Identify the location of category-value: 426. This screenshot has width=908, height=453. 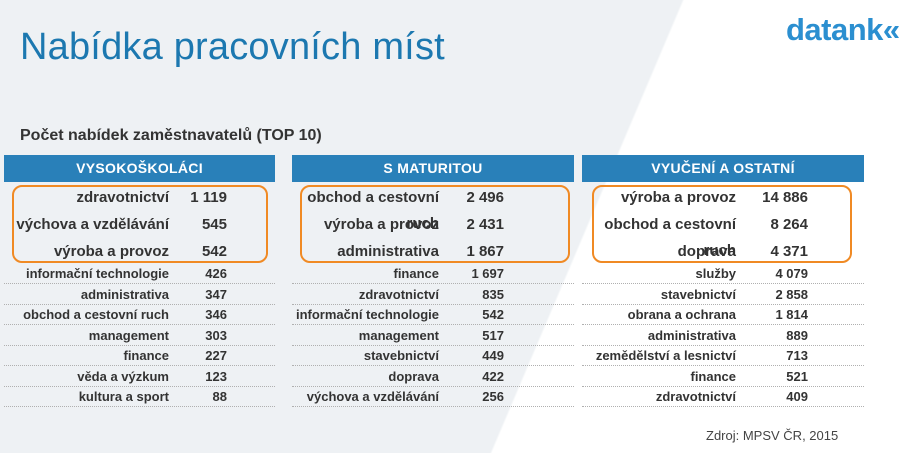
(216, 273).